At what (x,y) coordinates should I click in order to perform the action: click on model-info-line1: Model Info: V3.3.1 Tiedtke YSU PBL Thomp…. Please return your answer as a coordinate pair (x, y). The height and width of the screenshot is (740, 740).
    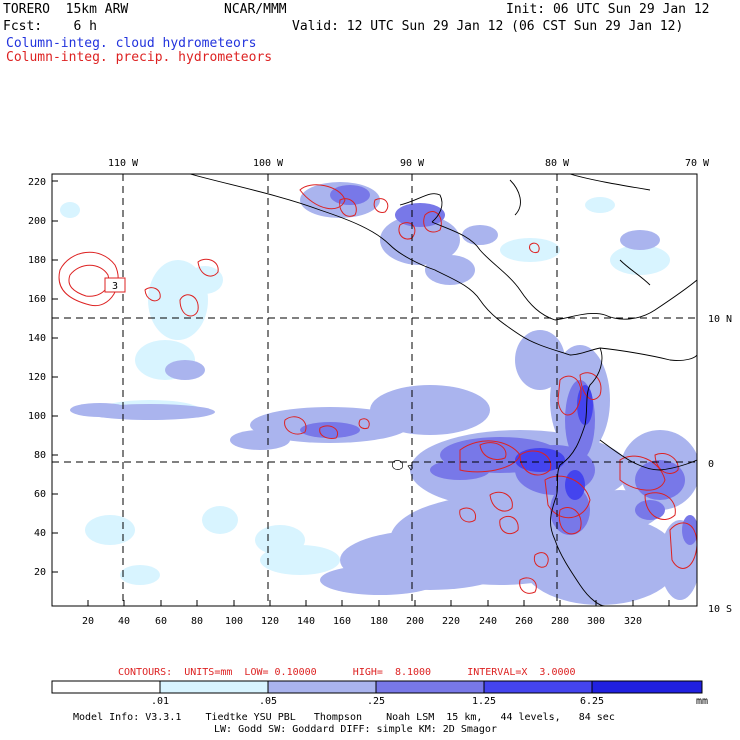
    Looking at the image, I should click on (344, 717).